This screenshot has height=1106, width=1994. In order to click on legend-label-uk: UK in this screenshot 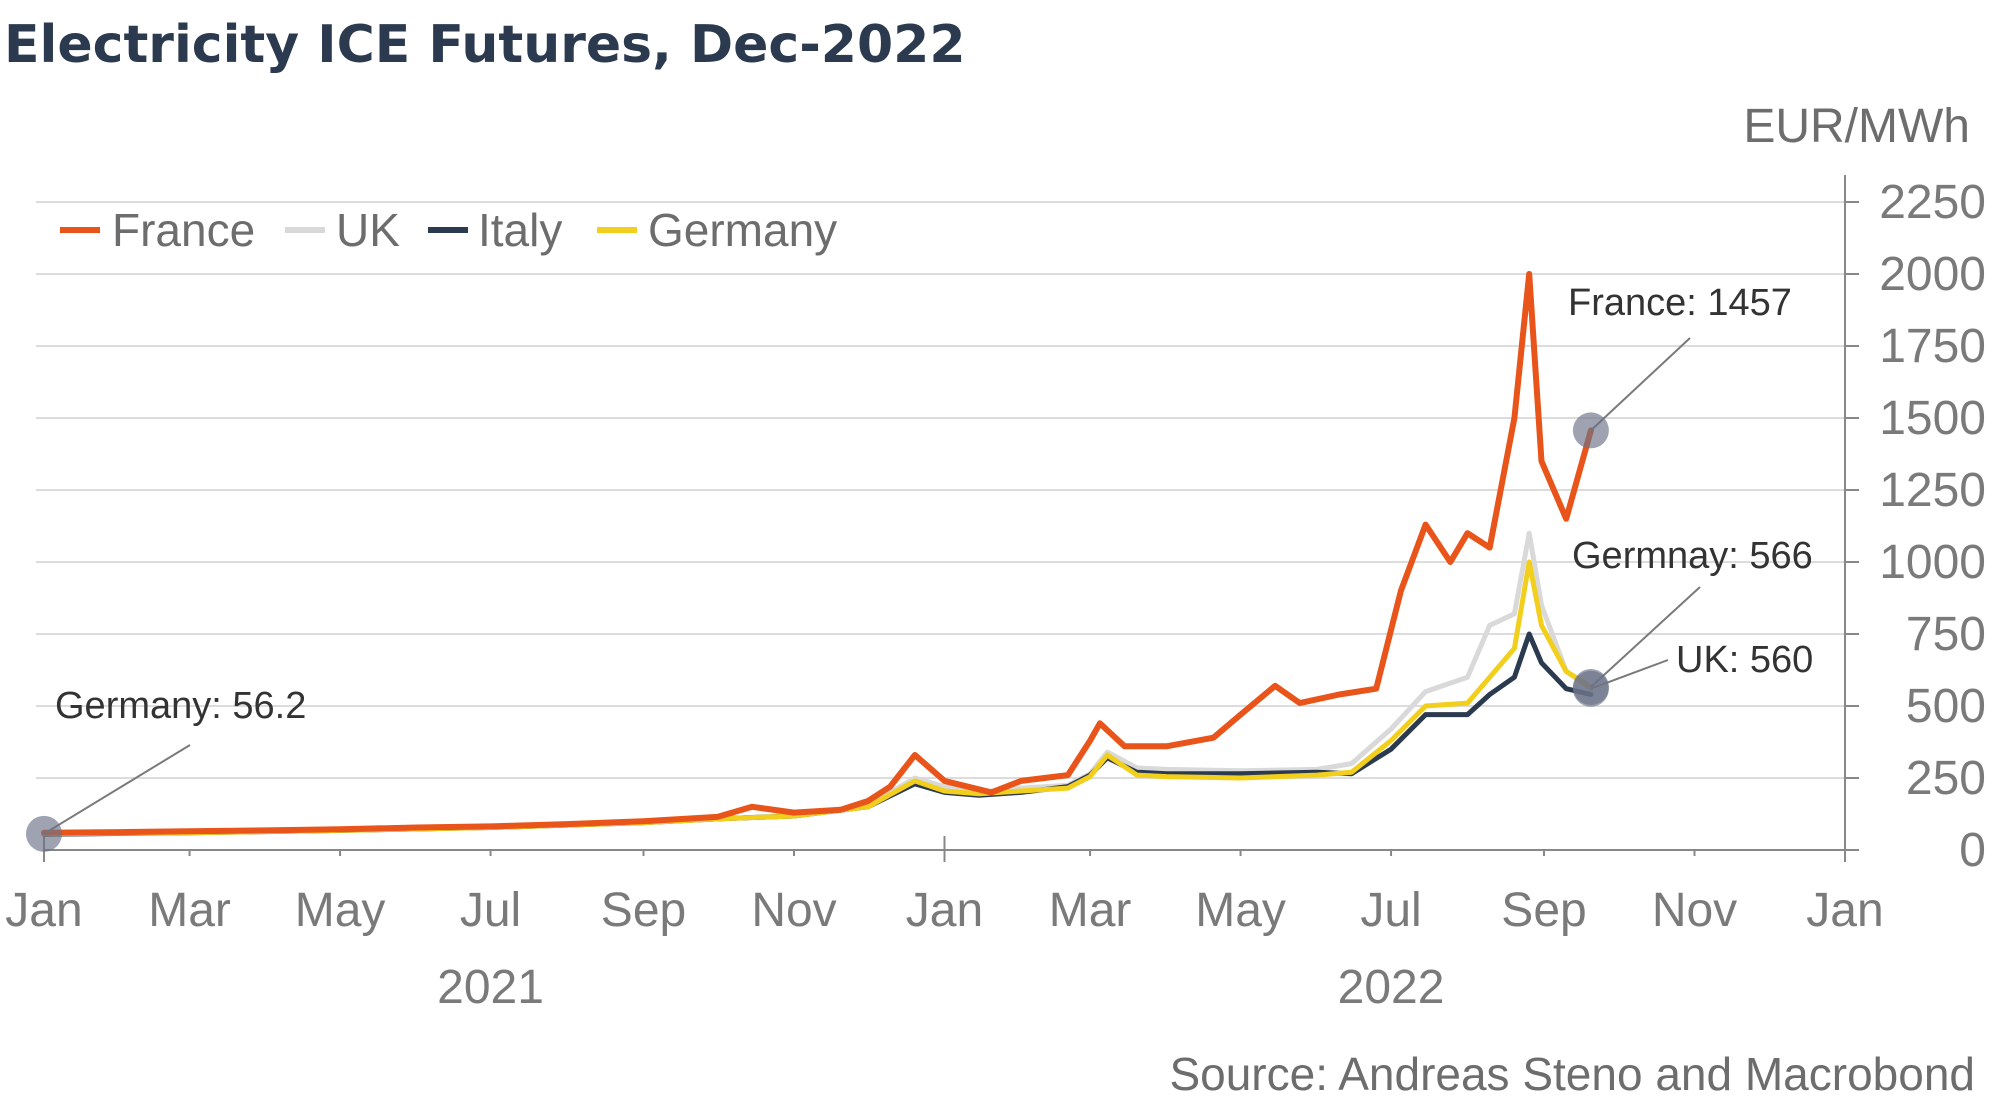, I will do `click(368, 230)`.